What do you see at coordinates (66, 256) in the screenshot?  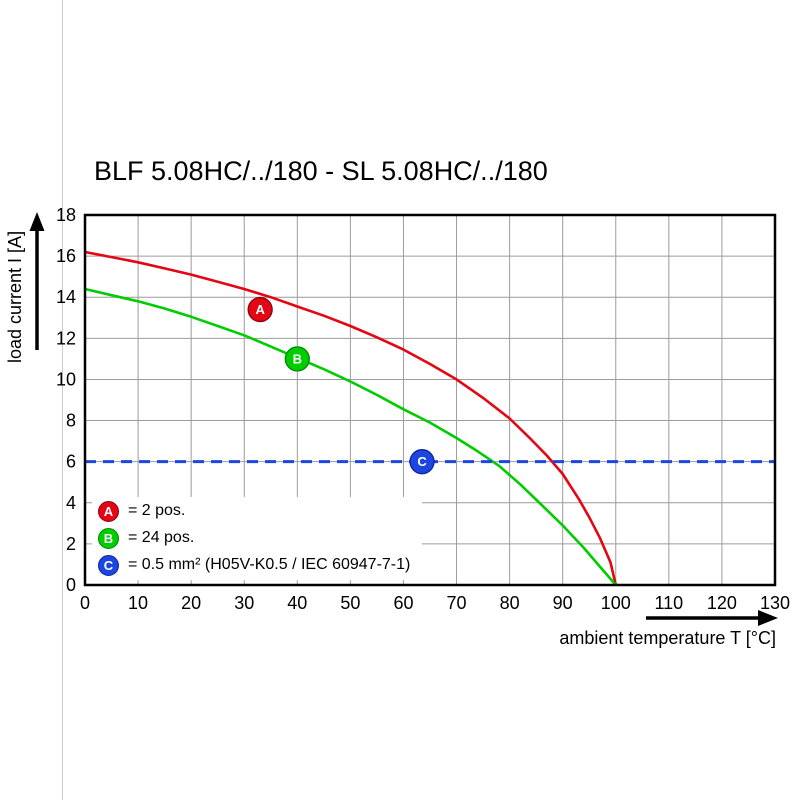 I see `y-tick-label: 16` at bounding box center [66, 256].